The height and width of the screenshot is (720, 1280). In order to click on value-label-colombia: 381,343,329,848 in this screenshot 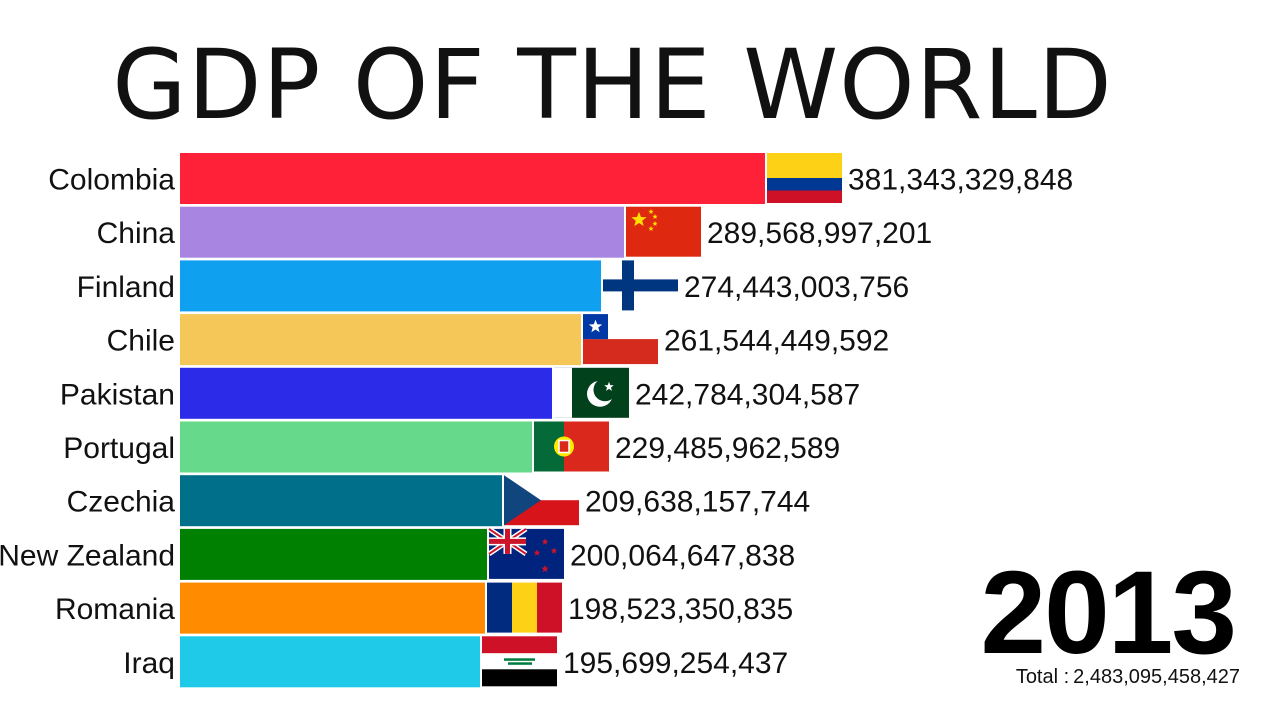, I will do `click(960, 180)`.